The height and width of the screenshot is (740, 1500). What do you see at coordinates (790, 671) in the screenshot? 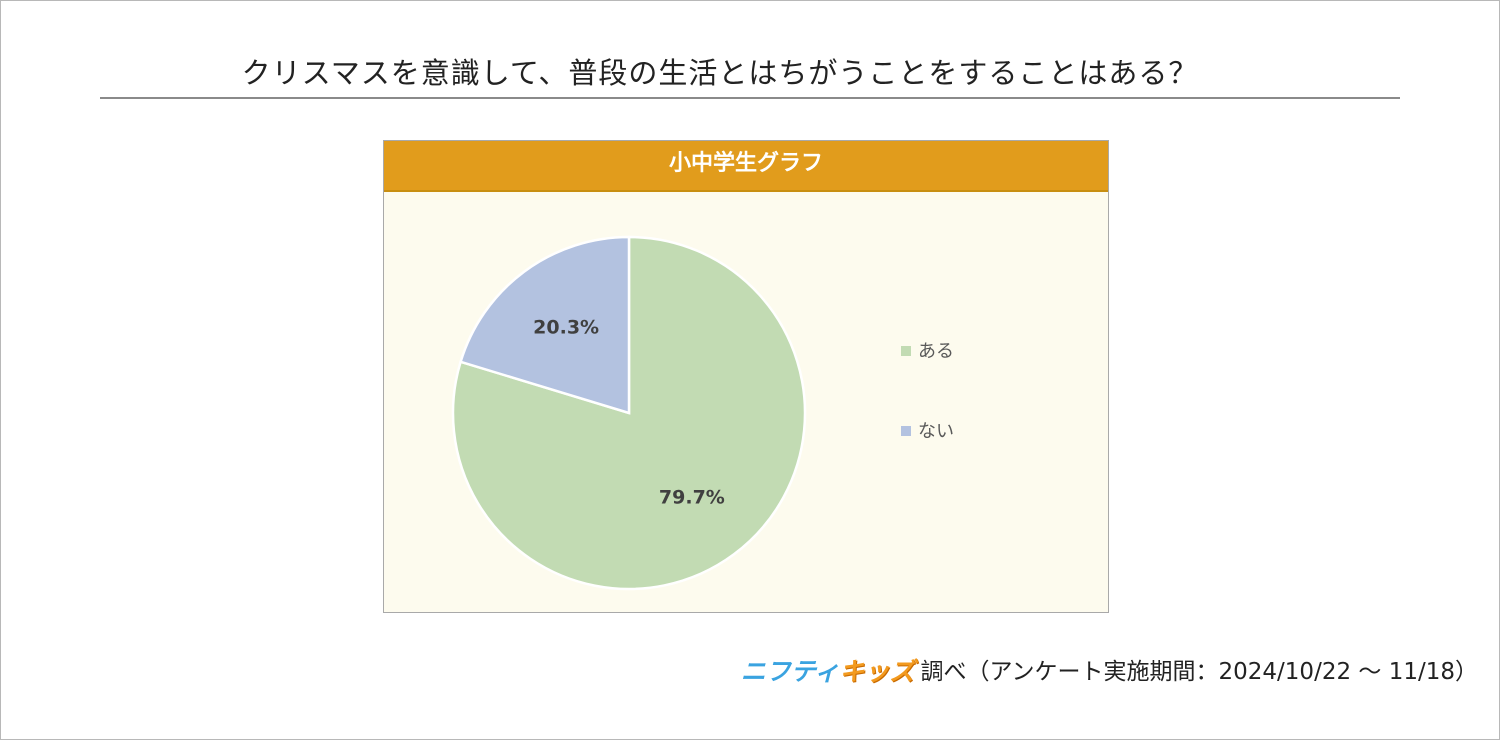
I see `brand-logo-part1: ニフティ` at bounding box center [790, 671].